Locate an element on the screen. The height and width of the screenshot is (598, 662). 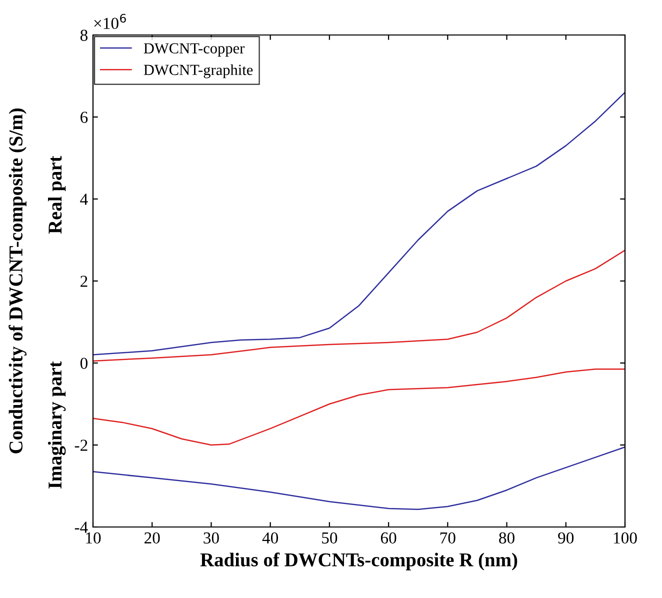
x-tick-label: 60 is located at coordinates (388, 538).